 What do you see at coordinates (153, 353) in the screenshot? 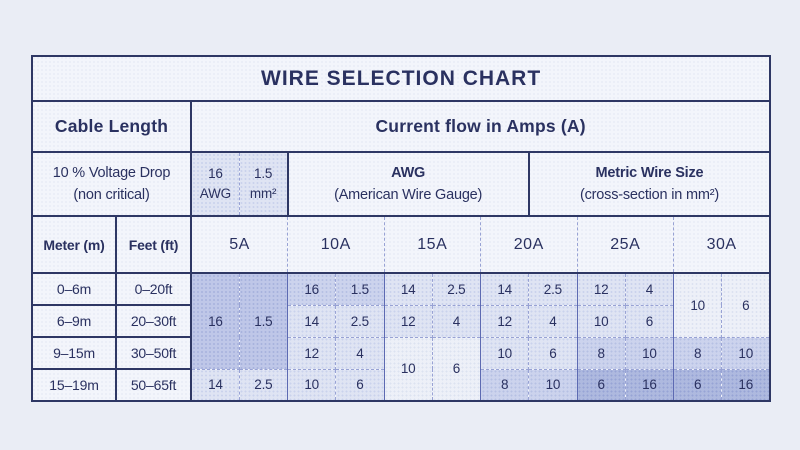
I see `range-feet: 30–50ft` at bounding box center [153, 353].